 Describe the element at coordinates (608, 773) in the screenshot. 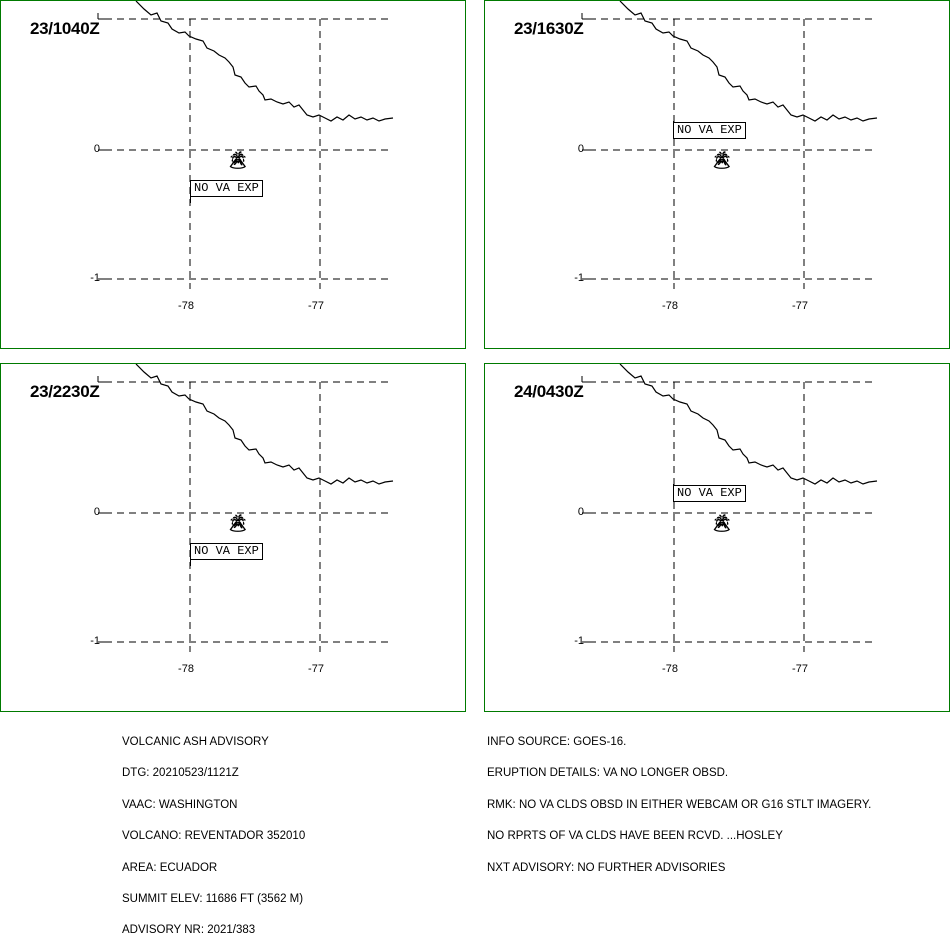

I see `advisory-line: ERUPTION DETAILS: VA NO LONGER OBSD.` at that location.